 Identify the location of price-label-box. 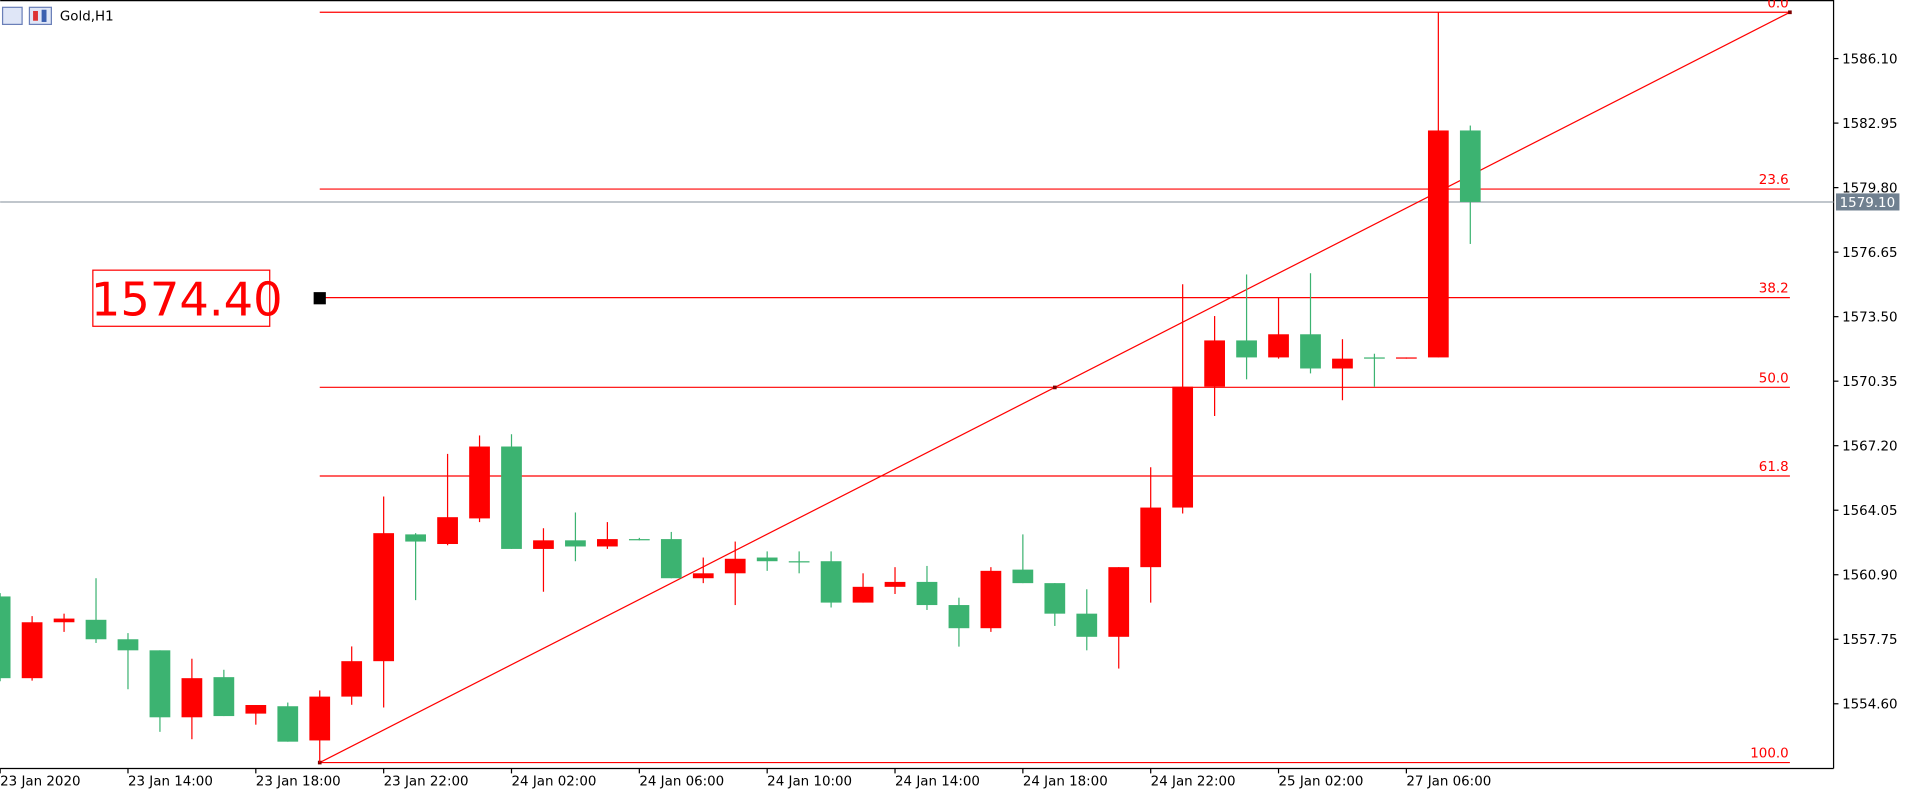
(181, 298).